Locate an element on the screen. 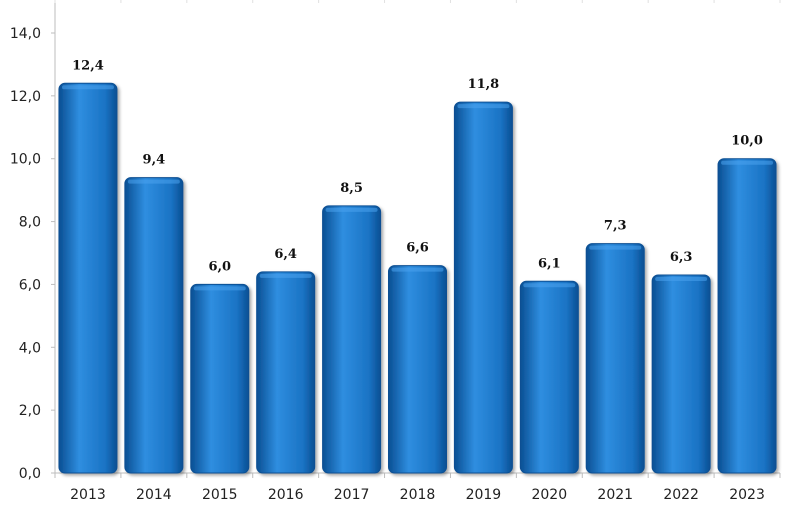 The width and height of the screenshot is (790, 516). x-tick-label-2022: 2022 is located at coordinates (681, 495).